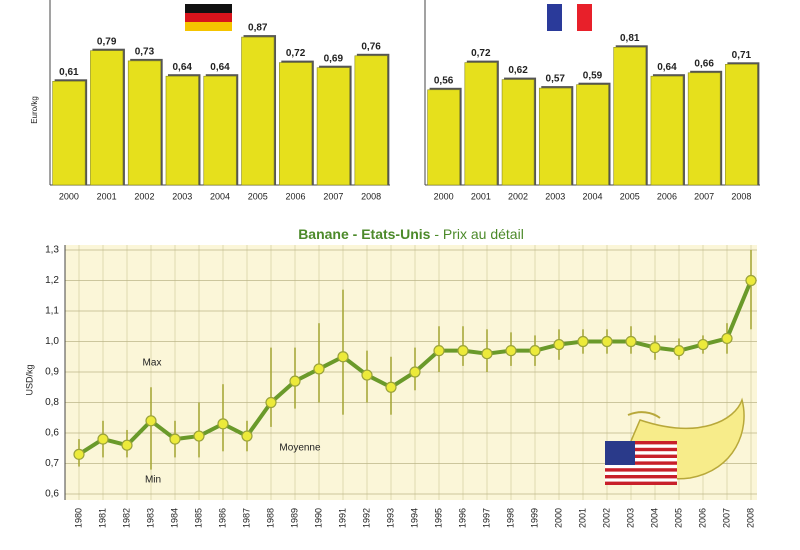 The width and height of the screenshot is (800, 550). Describe the element at coordinates (52, 372) in the screenshot. I see `y-tick-label: 0,9` at that location.